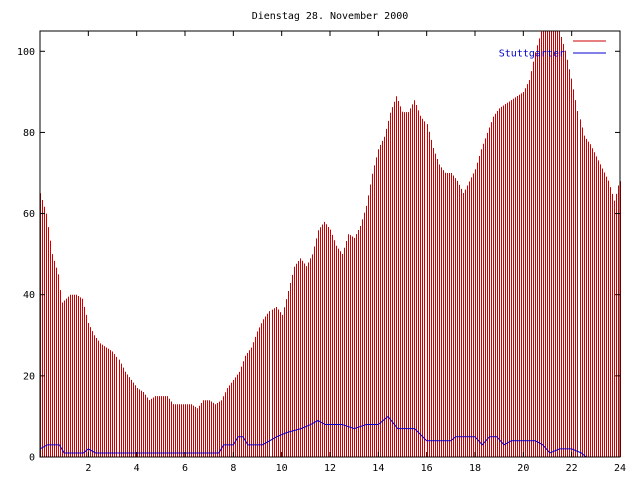  What do you see at coordinates (572, 468) in the screenshot?
I see `x-tick-label: 22` at bounding box center [572, 468].